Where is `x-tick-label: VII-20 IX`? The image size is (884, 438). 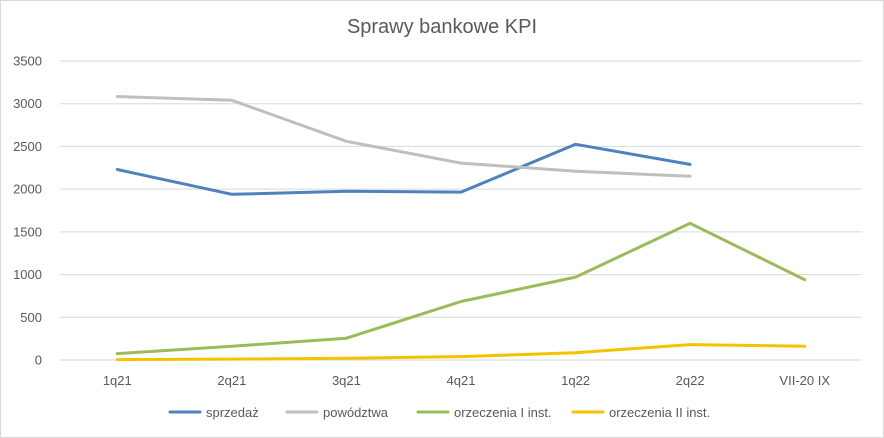
x-tick-label: VII-20 IX is located at coordinates (804, 380).